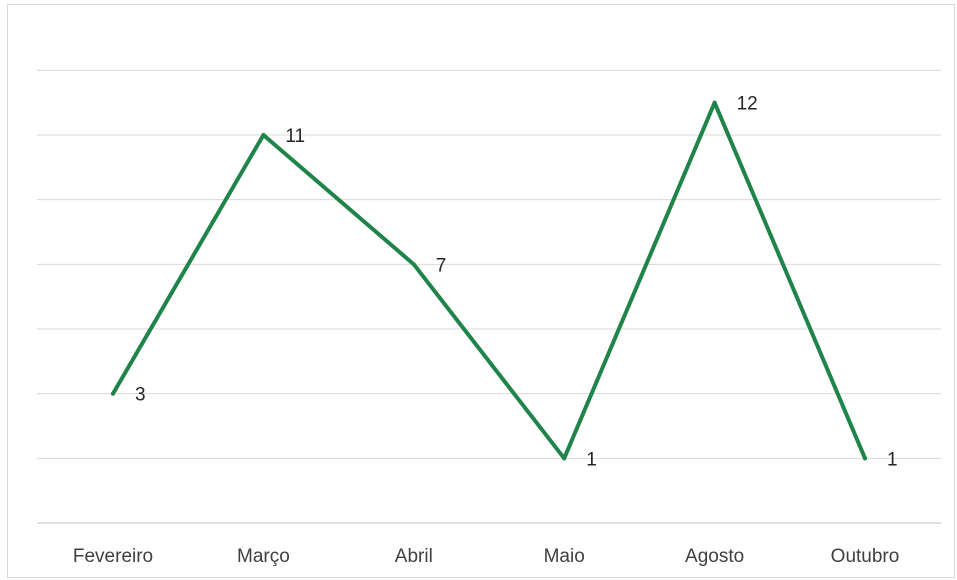 This screenshot has width=957, height=580. What do you see at coordinates (140, 395) in the screenshot?
I see `data-label: 3` at bounding box center [140, 395].